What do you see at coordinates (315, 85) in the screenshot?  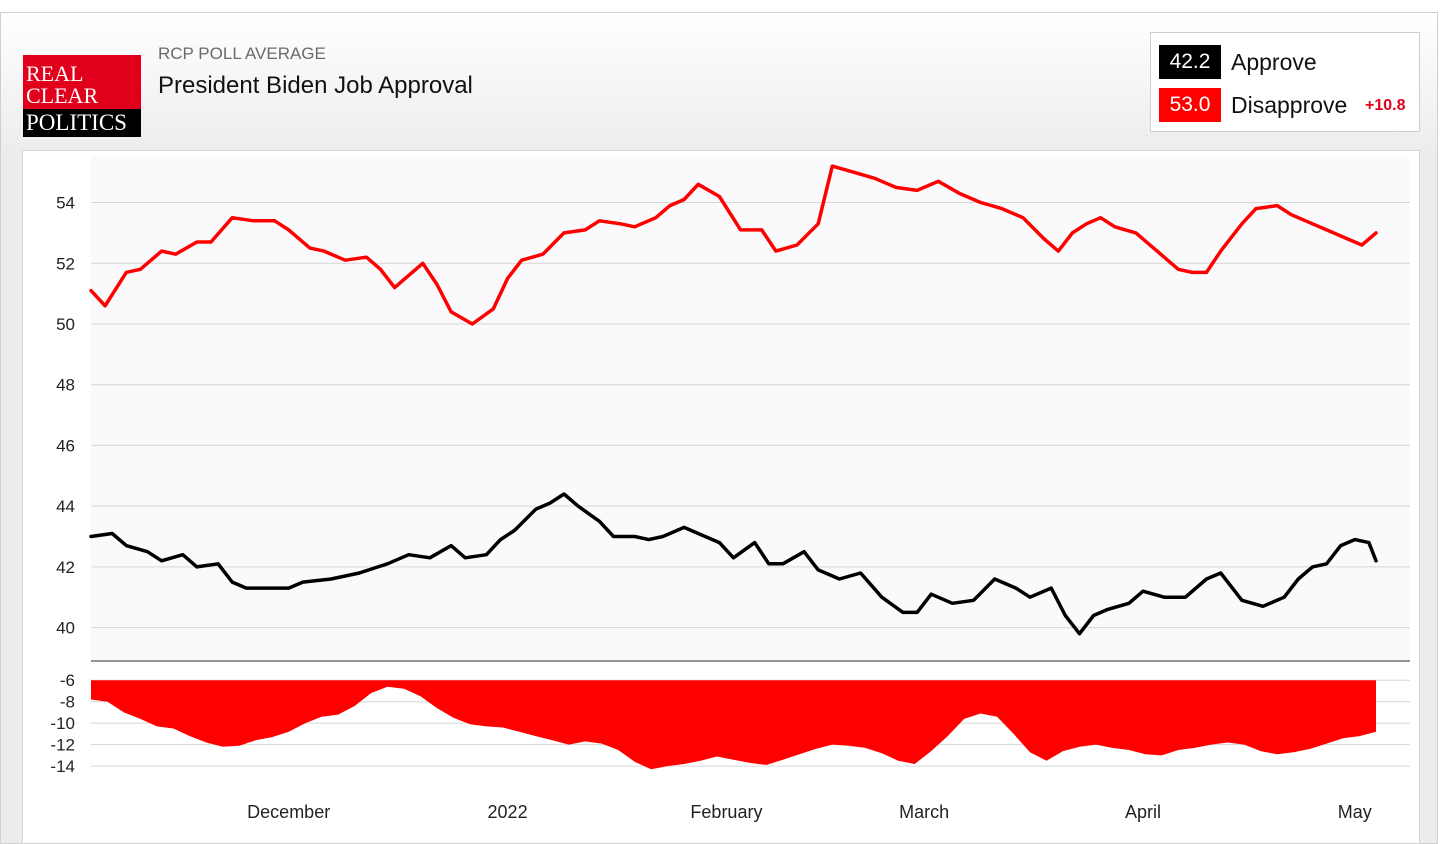 I see `chart-title: President Biden Job Approval` at bounding box center [315, 85].